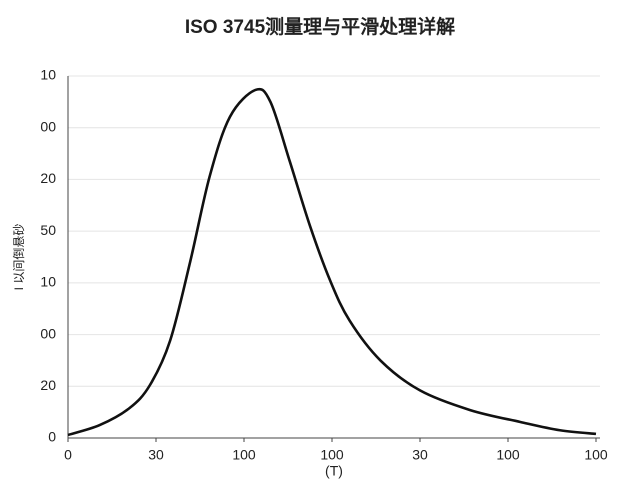 The width and height of the screenshot is (640, 480). Describe the element at coordinates (48, 230) in the screenshot. I see `y-tick-label: 50` at that location.